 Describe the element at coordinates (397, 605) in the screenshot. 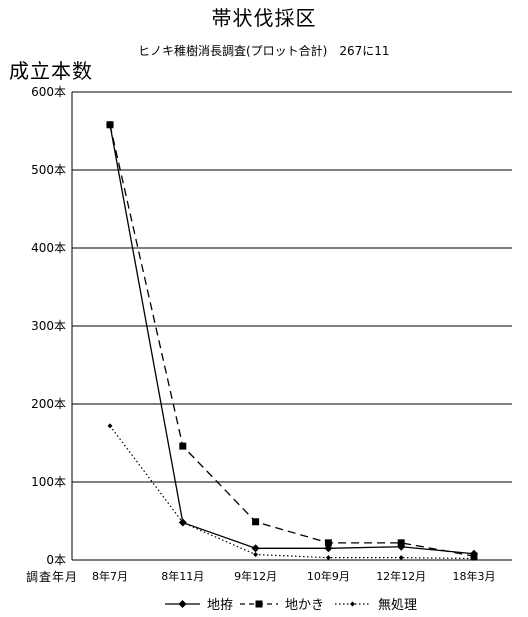

I see `legend-label: 無処理` at that location.